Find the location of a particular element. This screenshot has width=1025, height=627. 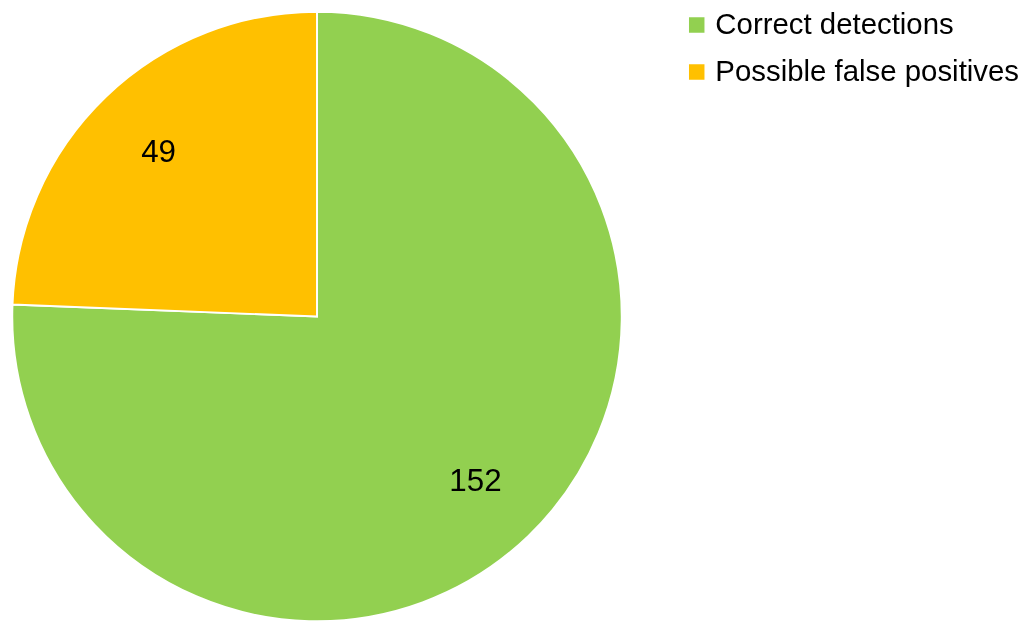

data-label: 152 is located at coordinates (475, 481).